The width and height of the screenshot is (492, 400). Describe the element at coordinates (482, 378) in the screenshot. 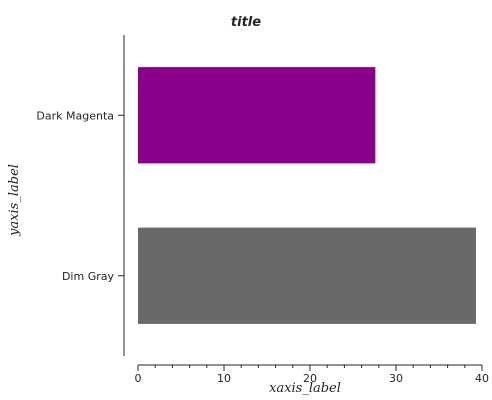

I see `x-tick-label: 40` at that location.